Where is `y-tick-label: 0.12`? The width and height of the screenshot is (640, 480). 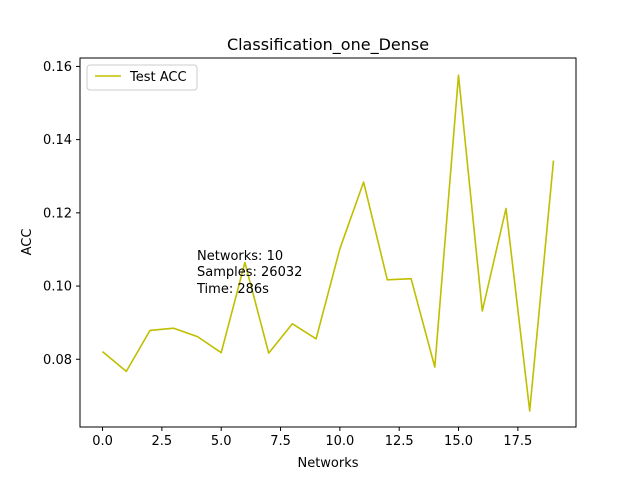
y-tick-label: 0.12 is located at coordinates (57, 213).